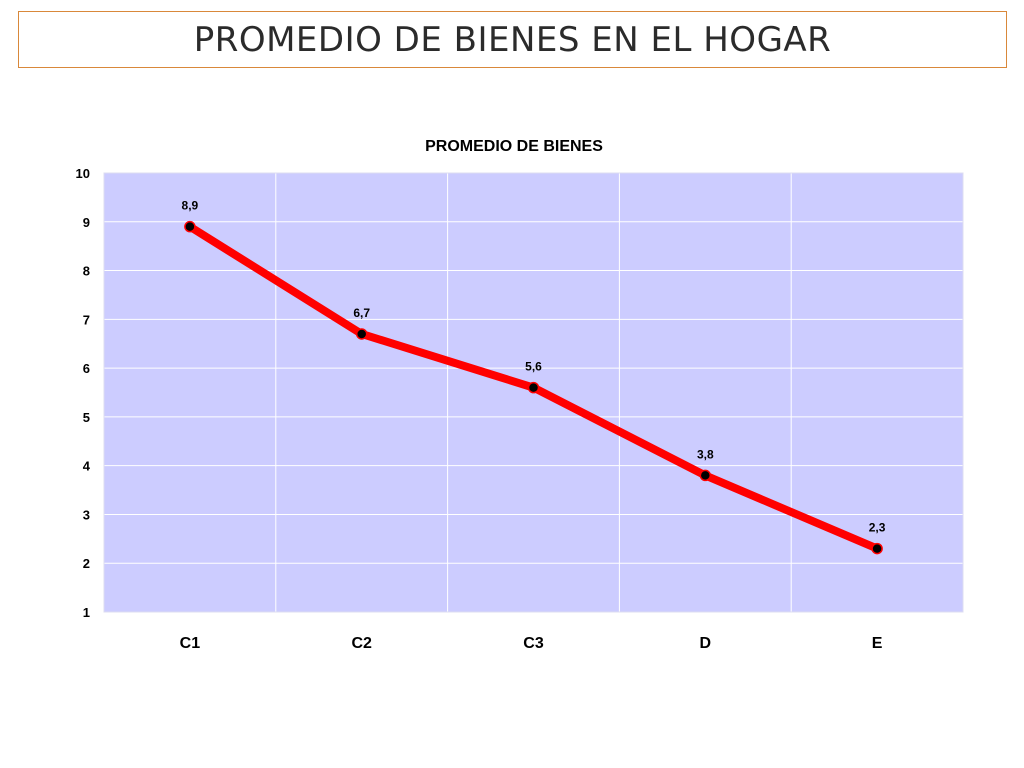  Describe the element at coordinates (86, 271) in the screenshot. I see `y-tick-label: 8` at that location.